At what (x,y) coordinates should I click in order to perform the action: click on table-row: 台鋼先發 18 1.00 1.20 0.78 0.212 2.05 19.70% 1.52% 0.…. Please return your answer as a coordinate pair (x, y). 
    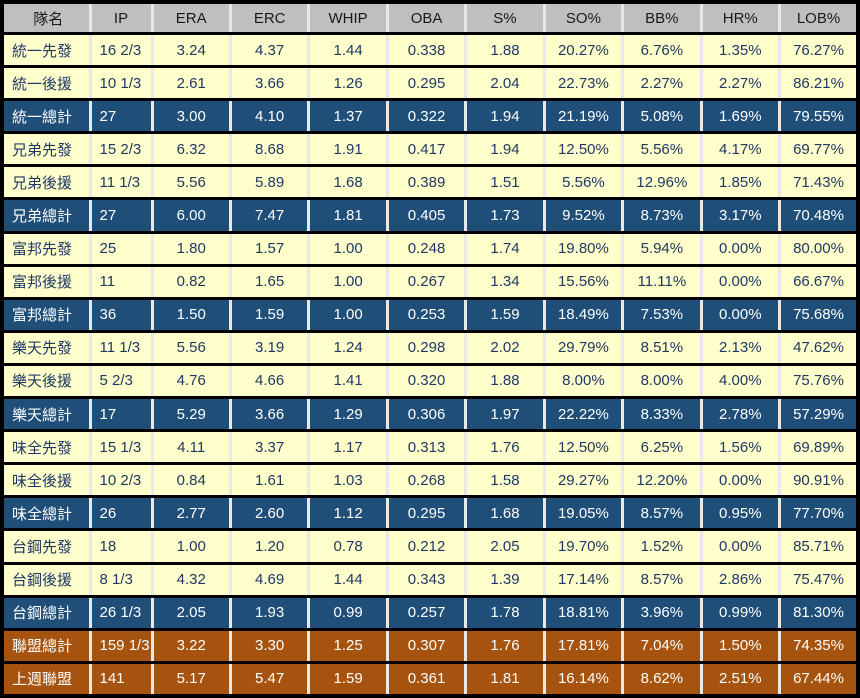
    Looking at the image, I should click on (430, 546).